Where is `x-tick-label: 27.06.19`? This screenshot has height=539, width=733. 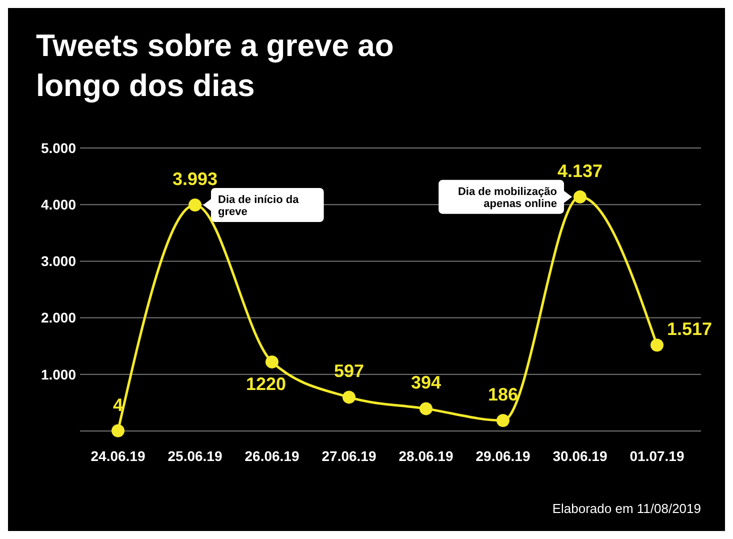 x-tick-label: 27.06.19 is located at coordinates (349, 456).